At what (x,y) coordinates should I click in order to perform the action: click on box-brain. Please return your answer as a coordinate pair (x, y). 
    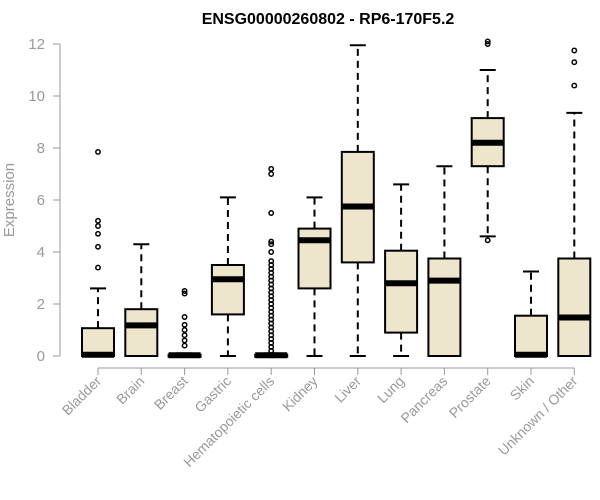
    Looking at the image, I should click on (141, 300).